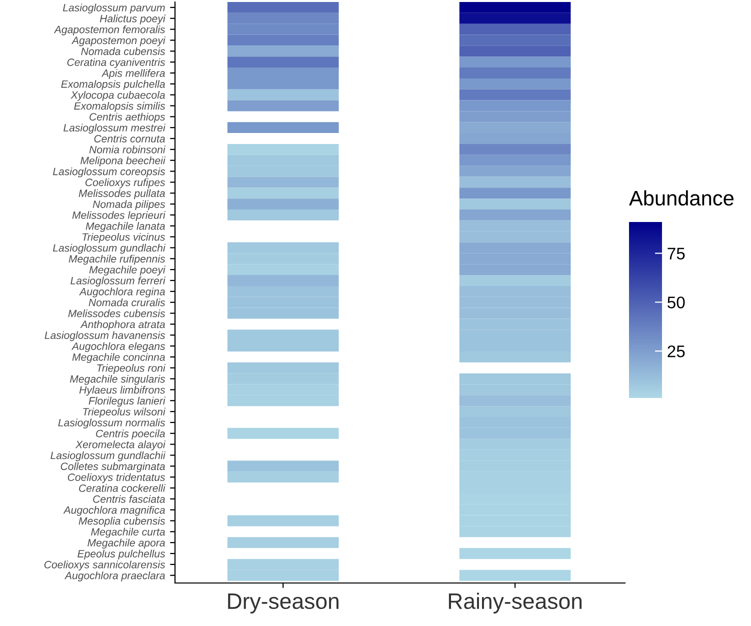  Describe the element at coordinates (108, 456) in the screenshot. I see `y-tick-label: Lasioglossum gundlachii` at that location.